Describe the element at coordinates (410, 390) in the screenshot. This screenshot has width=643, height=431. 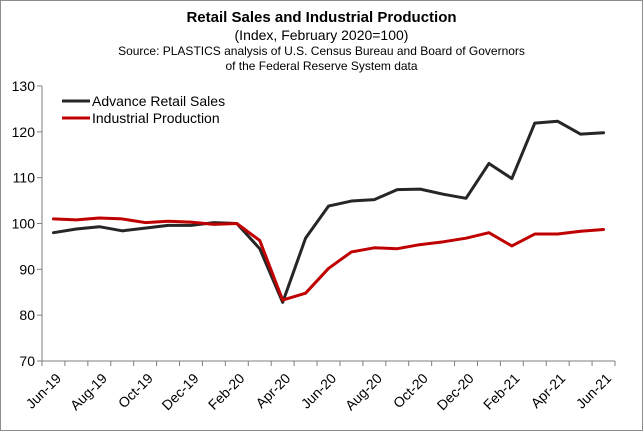
I see `x-tick-label: Oct-20` at that location.